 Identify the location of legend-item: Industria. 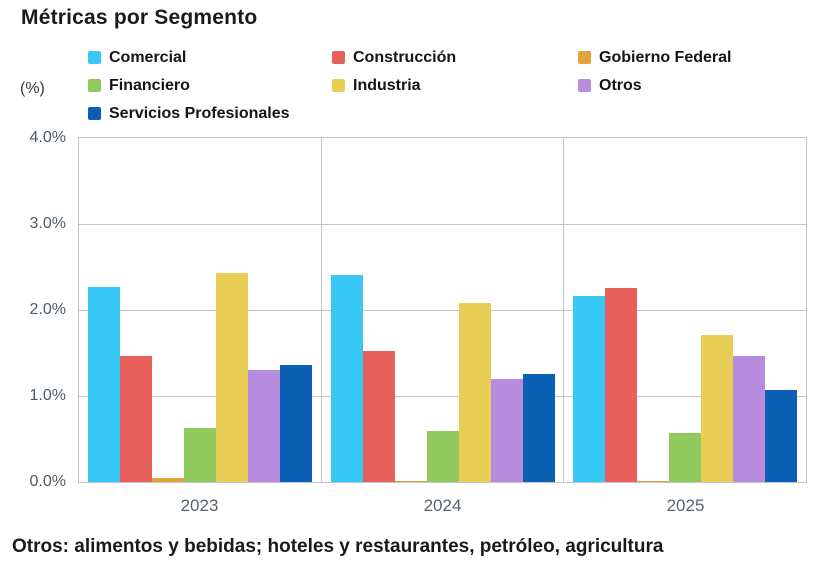
(455, 85).